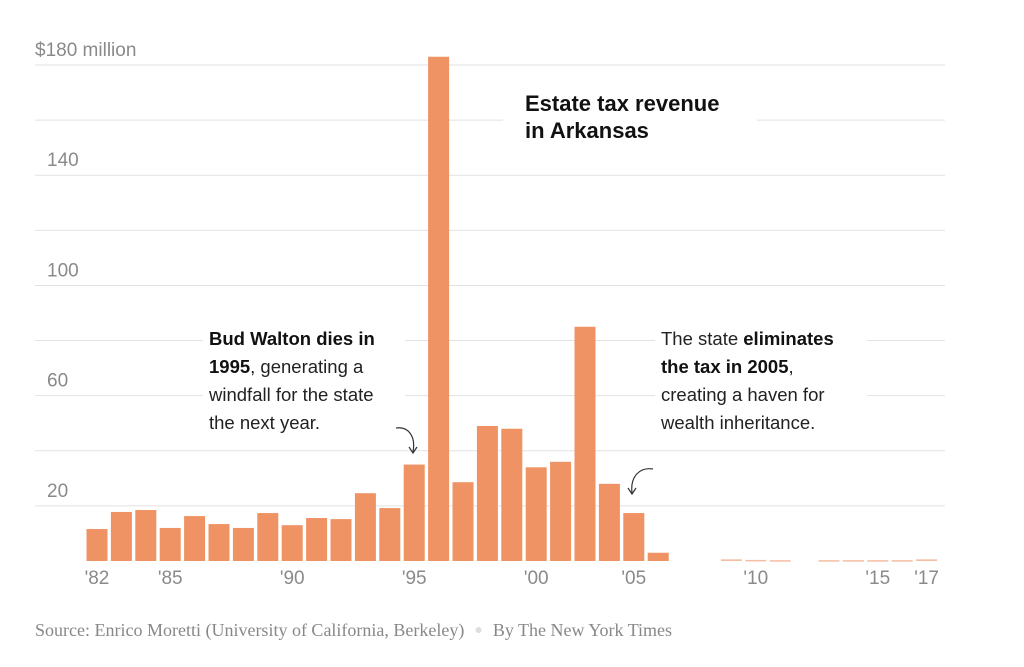  Describe the element at coordinates (877, 578) in the screenshot. I see `x-tick-label: '15` at that location.